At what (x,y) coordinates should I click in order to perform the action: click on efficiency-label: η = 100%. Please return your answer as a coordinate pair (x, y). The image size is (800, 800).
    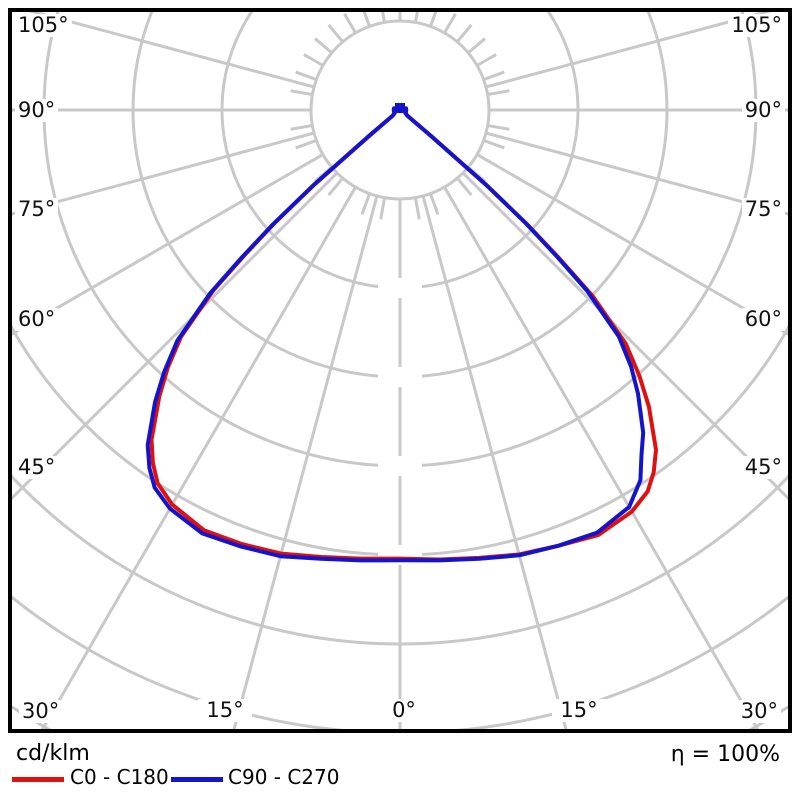
    Looking at the image, I should click on (725, 754).